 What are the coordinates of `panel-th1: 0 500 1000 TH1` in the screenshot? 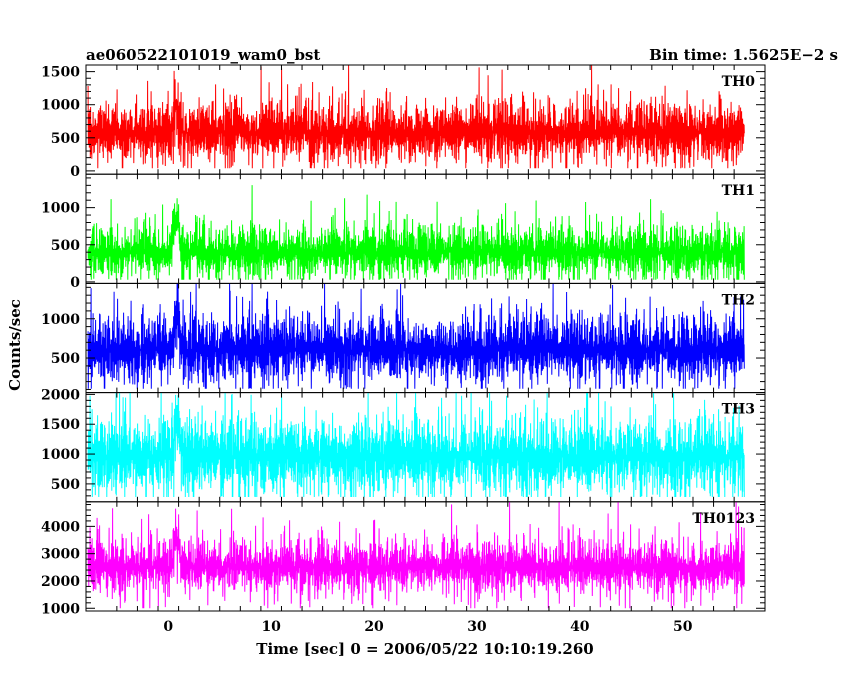 It's located at (403, 232).